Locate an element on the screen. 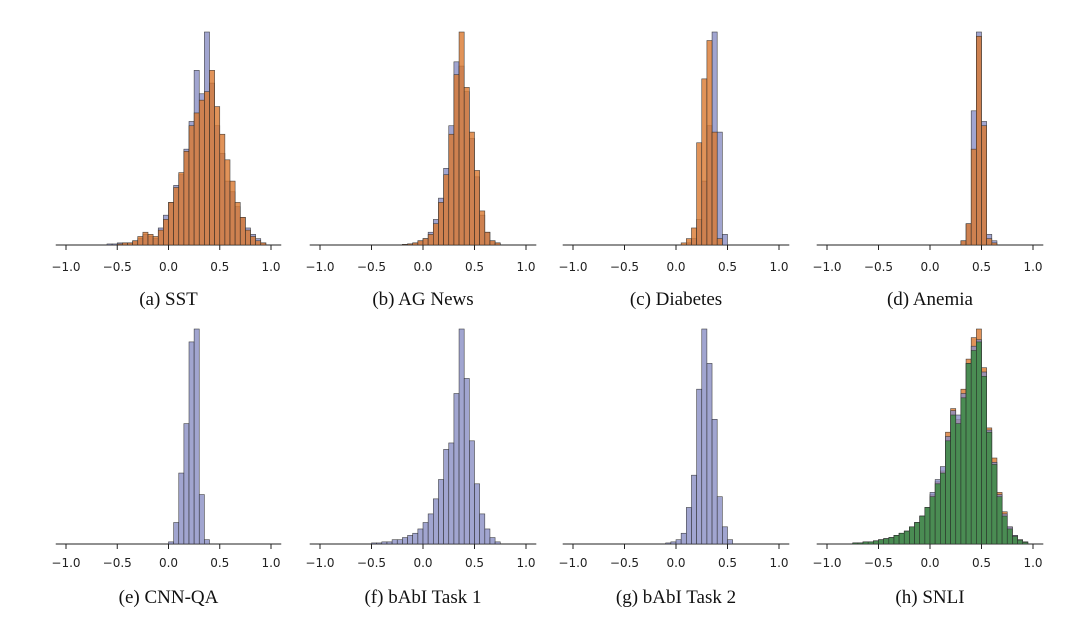 The height and width of the screenshot is (618, 1080). histogram-panel-8: −1.0 −0.5 0.0 0.5 1.0 (h) SNLI is located at coordinates (928, 468).